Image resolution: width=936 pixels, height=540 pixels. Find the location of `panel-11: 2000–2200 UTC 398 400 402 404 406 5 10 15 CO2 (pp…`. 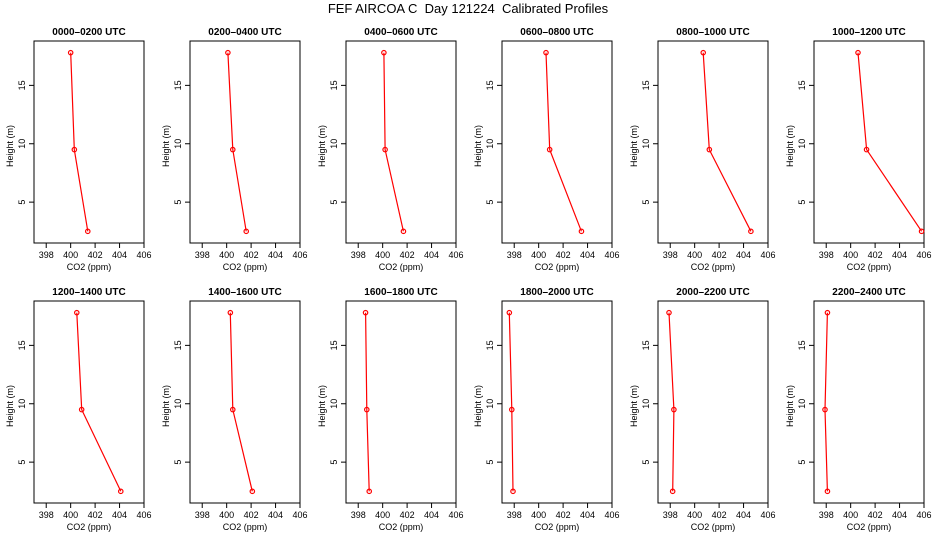

panel-11: 2000–2200 UTC 398 400 402 404 406 5 10 15 CO2 (pp… is located at coordinates (702, 409).